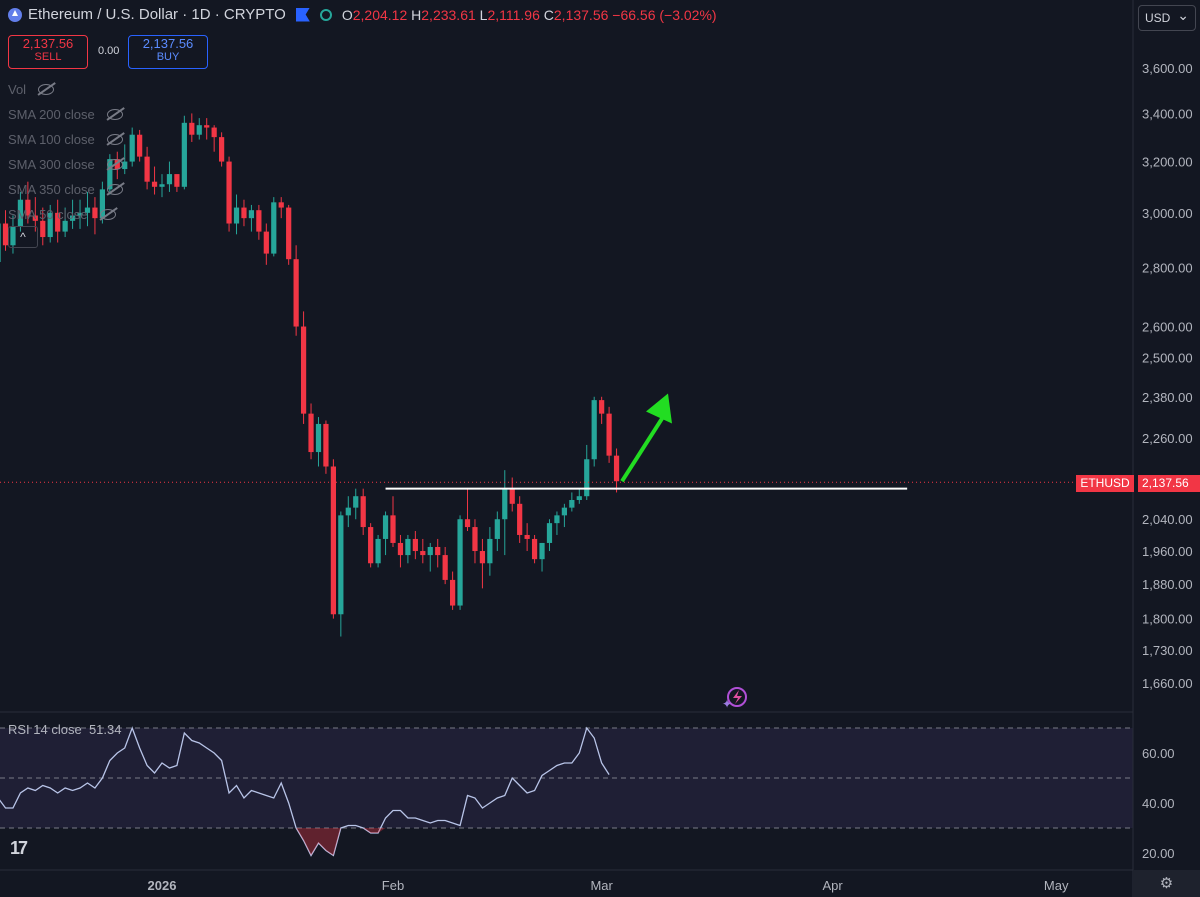 The height and width of the screenshot is (897, 1200). I want to click on symbol-title: Ethereum / U.S. Dollar · 1D · CRYPTO, so click(157, 14).